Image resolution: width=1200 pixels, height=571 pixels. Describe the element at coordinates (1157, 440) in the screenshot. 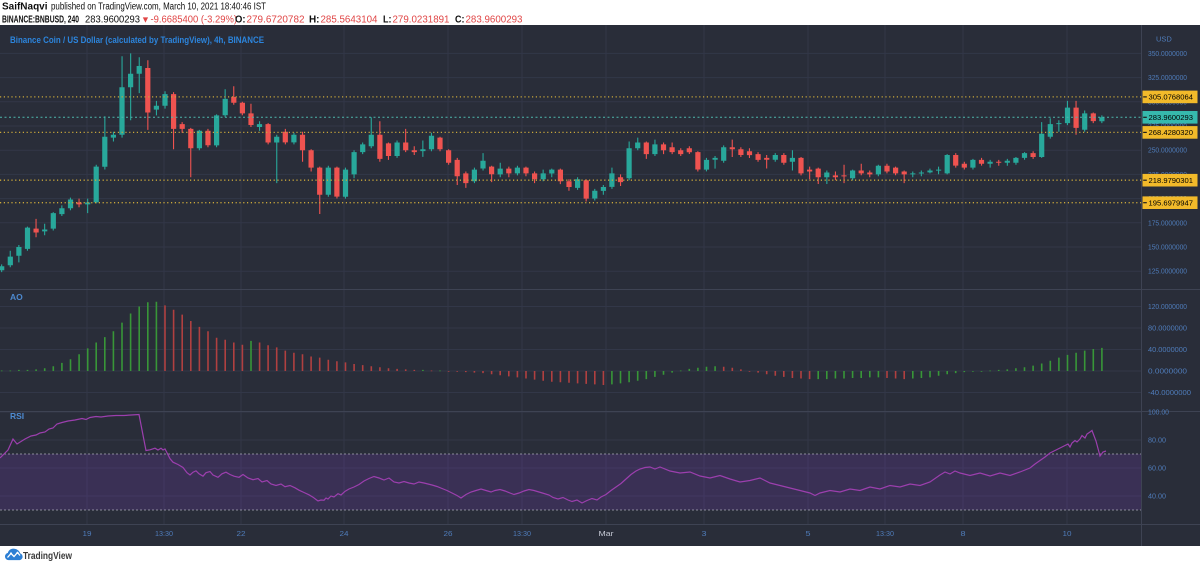

I see `svg-text: 80.00` at that location.